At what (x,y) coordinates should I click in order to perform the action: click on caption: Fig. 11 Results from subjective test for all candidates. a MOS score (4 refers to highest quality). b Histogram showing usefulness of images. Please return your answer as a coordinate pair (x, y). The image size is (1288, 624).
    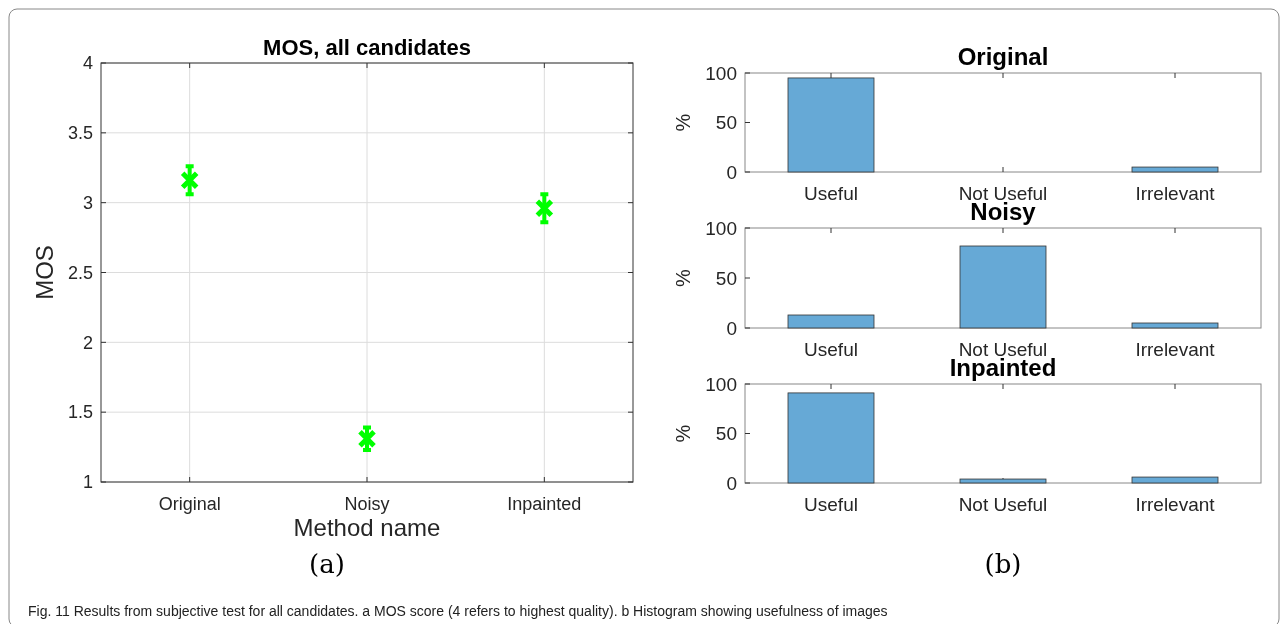
    Looking at the image, I should click on (458, 611).